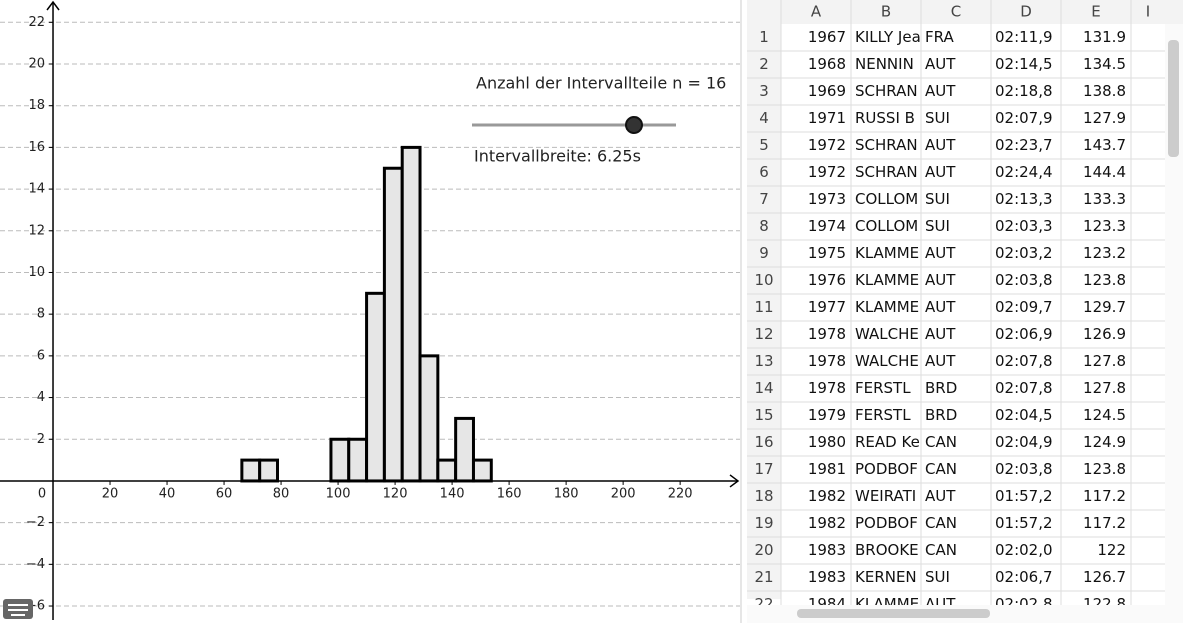 This screenshot has height=623, width=1183. Describe the element at coordinates (1024, 577) in the screenshot. I see `cell: 02:06,7` at that location.